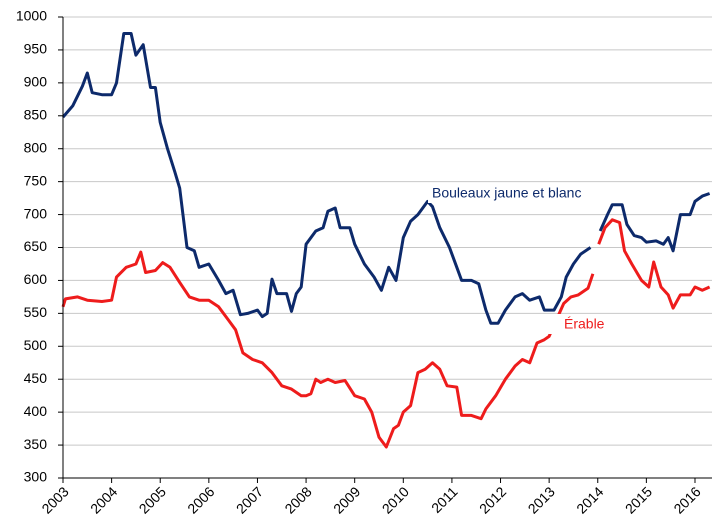 Image resolution: width=723 pixels, height=531 pixels. Describe the element at coordinates (346, 499) in the screenshot. I see `x-tick-label: 2009` at that location.